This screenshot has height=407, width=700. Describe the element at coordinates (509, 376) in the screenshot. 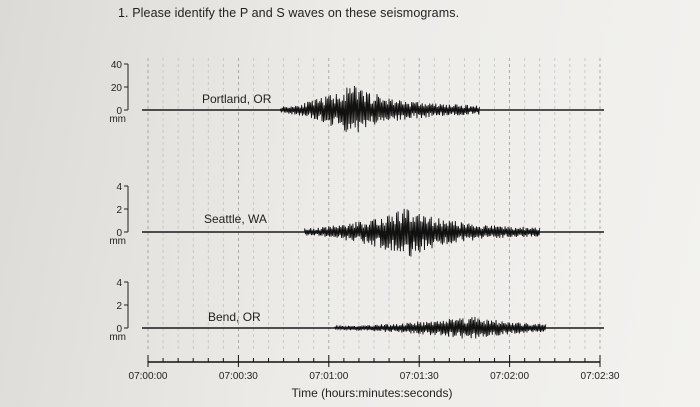

I see `x-tick-label: 07:02:00` at that location.